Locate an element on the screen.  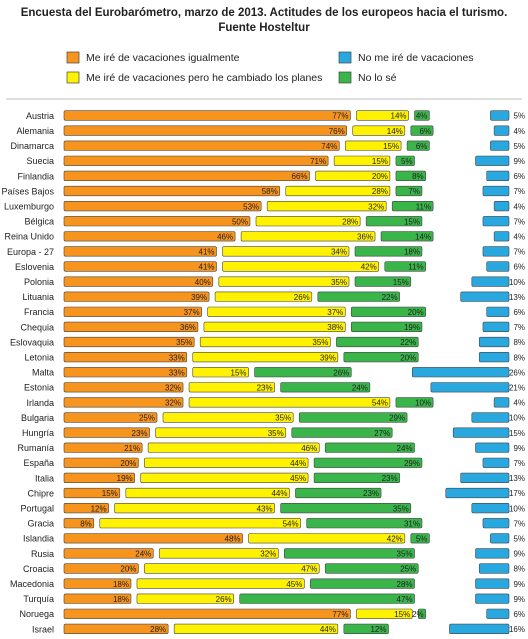
data-label: 48% is located at coordinates (233, 539).